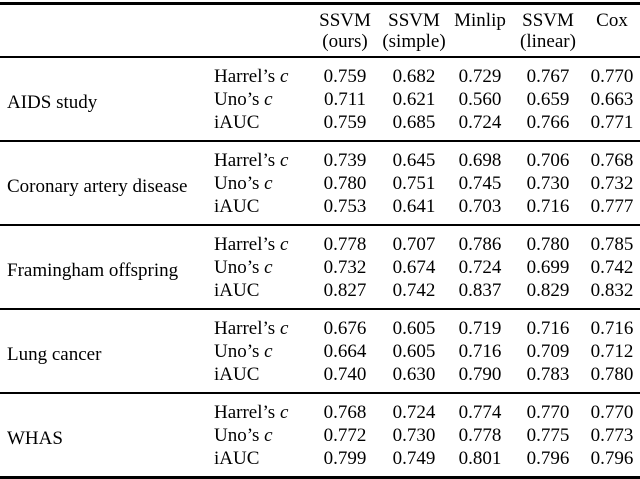  Describe the element at coordinates (480, 183) in the screenshot. I see `value-cell: 0.745` at that location.